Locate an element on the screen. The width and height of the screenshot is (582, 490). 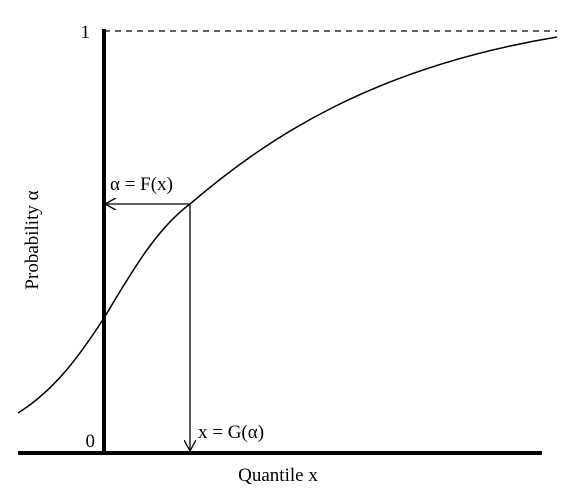
y-bottom-label: 0 is located at coordinates (91, 441).